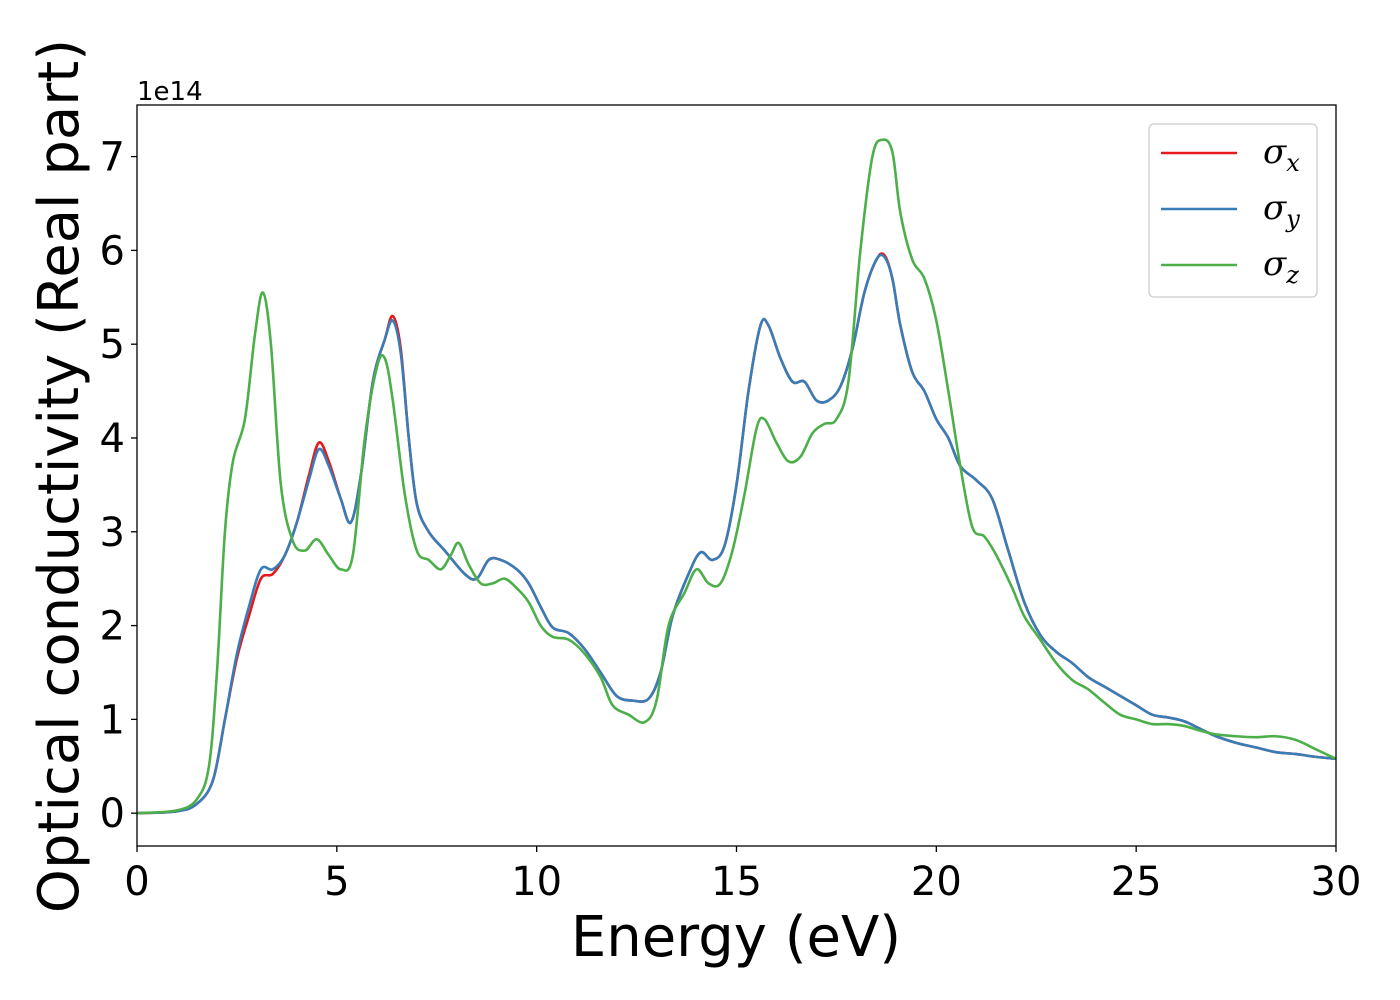 This screenshot has width=1400, height=1000. I want to click on x-axis-ticks: 0 5 10 15 20 25 30, so click(742, 875).